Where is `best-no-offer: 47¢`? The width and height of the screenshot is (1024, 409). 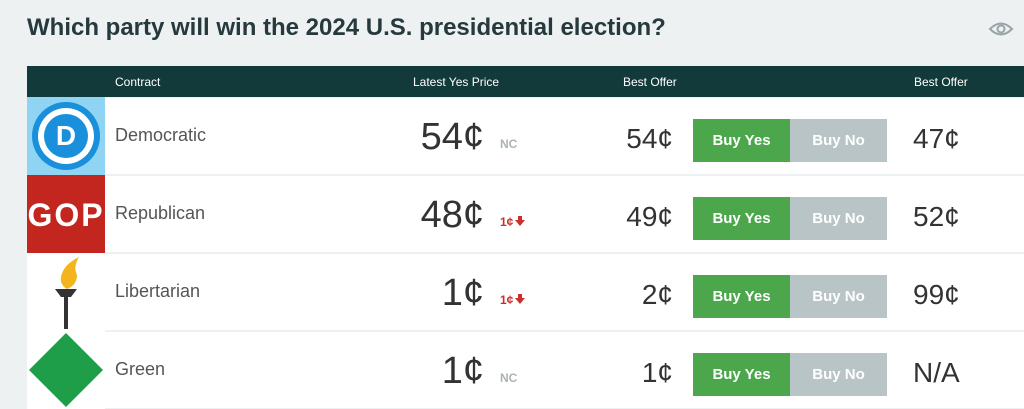 best-no-offer: 47¢ is located at coordinates (936, 138).